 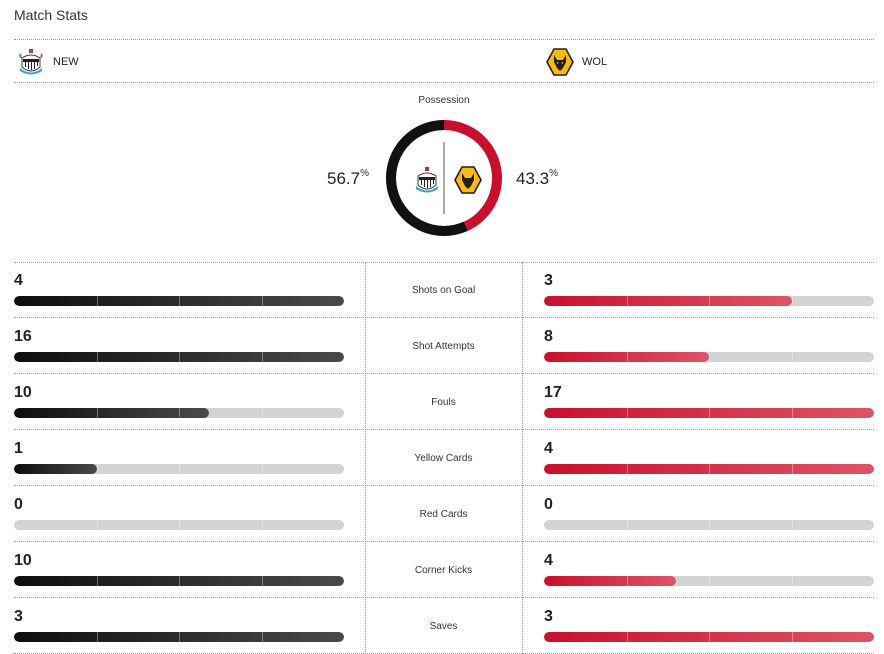 I want to click on stat-row: 16 8 Shot Attempts, so click(x=442, y=346).